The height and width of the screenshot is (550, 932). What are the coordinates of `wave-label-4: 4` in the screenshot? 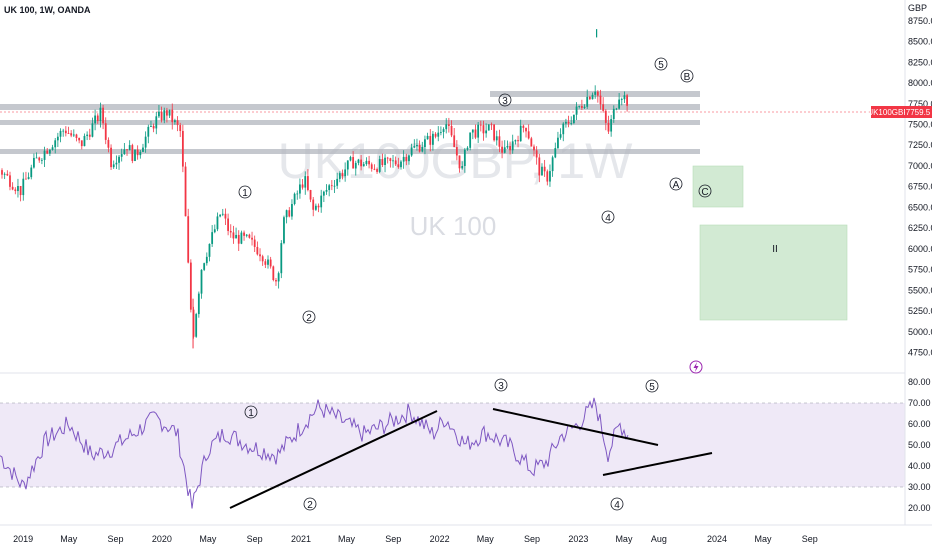 It's located at (608, 217).